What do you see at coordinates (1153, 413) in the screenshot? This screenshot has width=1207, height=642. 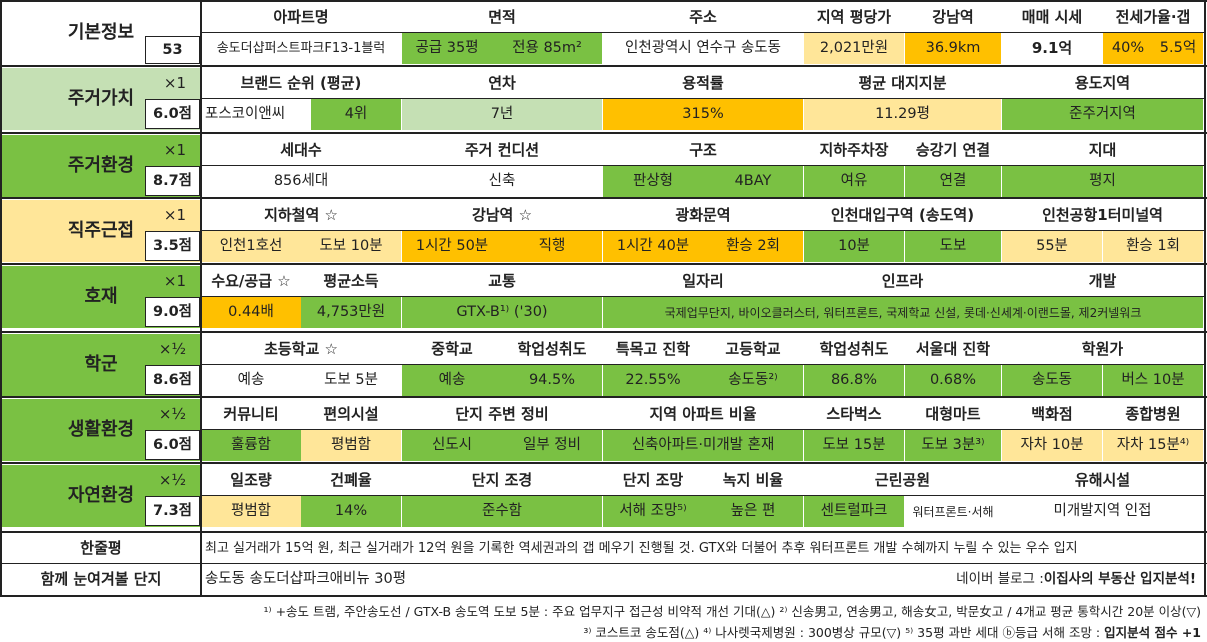 I see `column-header: 종합병원` at bounding box center [1153, 413].